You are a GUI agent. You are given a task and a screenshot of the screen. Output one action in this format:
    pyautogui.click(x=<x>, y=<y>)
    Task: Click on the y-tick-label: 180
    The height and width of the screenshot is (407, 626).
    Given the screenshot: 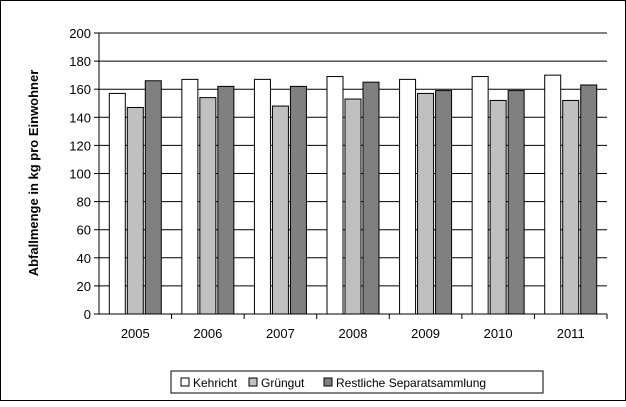 What is the action you would take?
    pyautogui.click(x=80, y=61)
    